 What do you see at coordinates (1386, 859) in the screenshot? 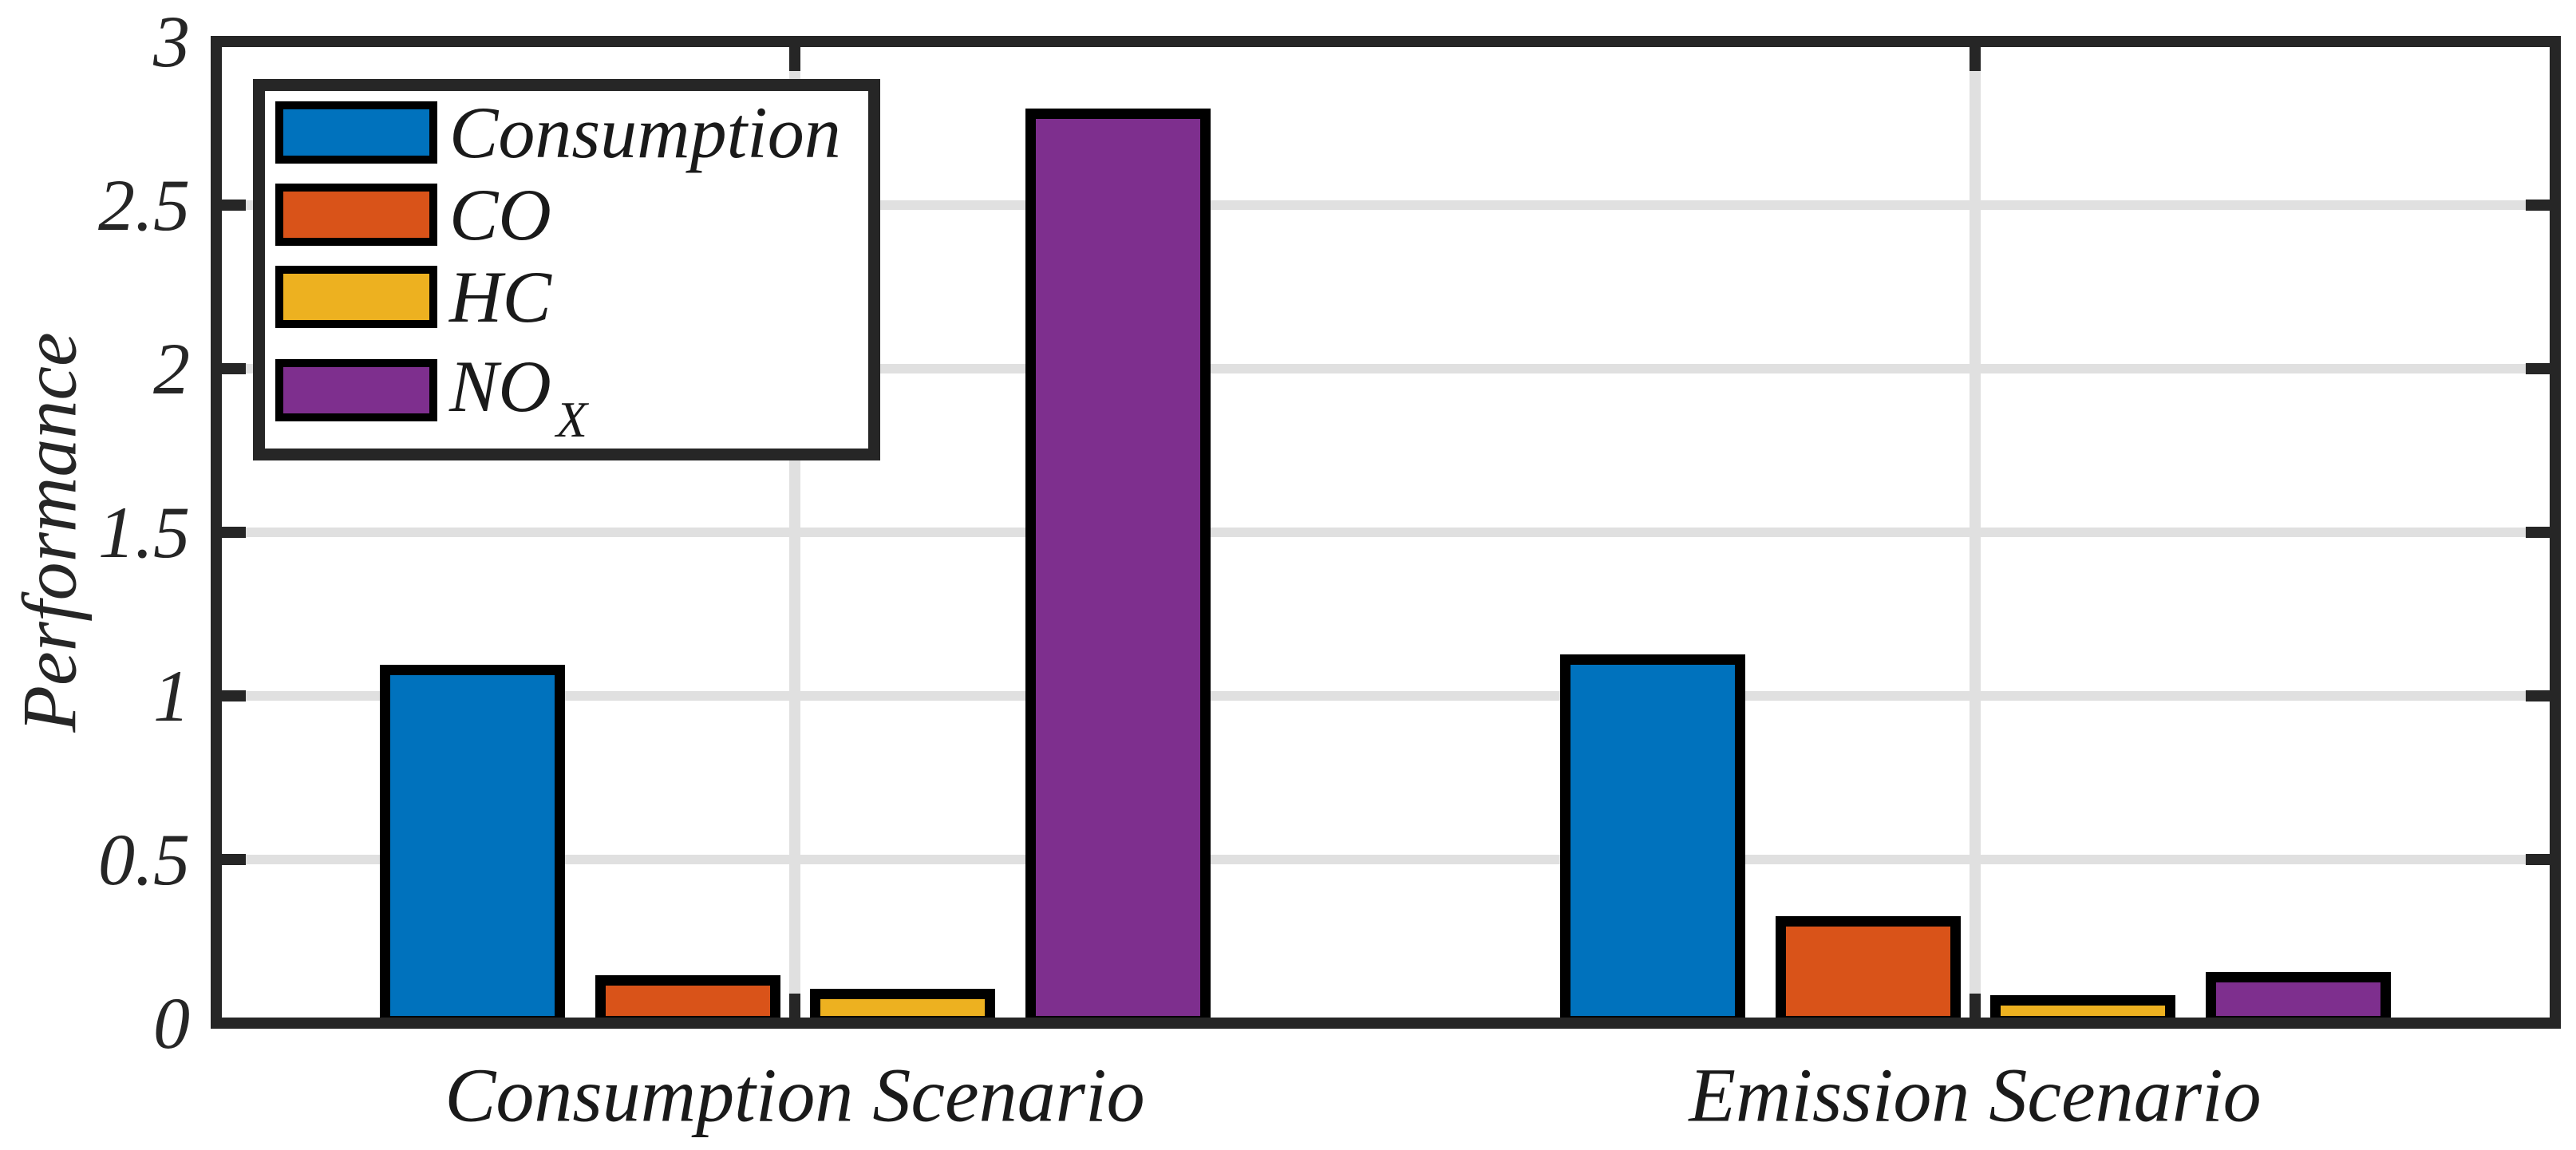
I see `h-gridline-0p5` at bounding box center [1386, 859].